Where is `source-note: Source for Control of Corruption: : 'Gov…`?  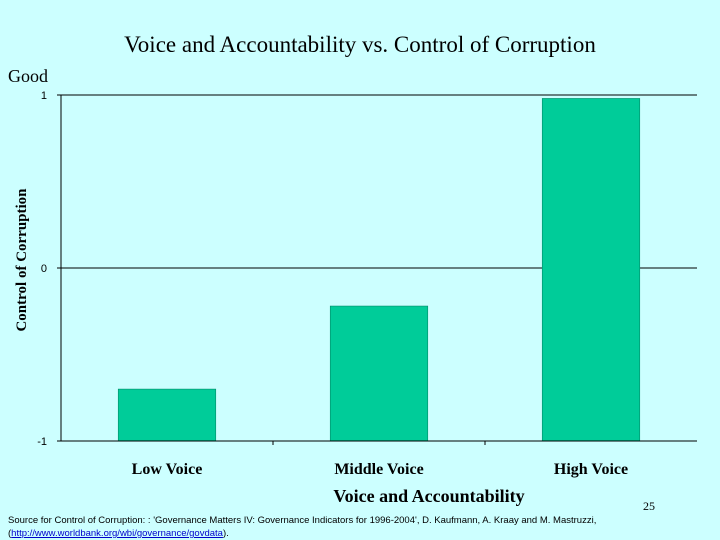
source-note: Source for Control of Corruption: : 'Gov… is located at coordinates (358, 527).